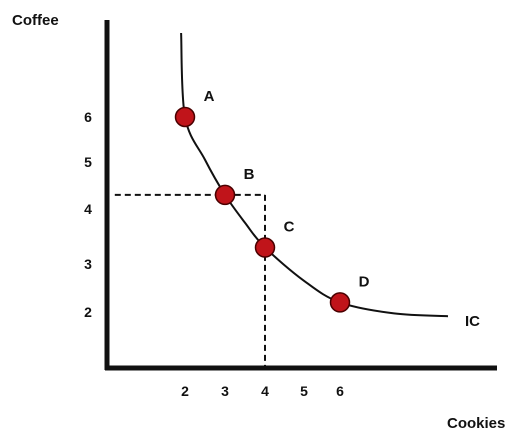 Image resolution: width=528 pixels, height=434 pixels. What do you see at coordinates (88, 162) in the screenshot?
I see `y-tick-label: 5` at bounding box center [88, 162].